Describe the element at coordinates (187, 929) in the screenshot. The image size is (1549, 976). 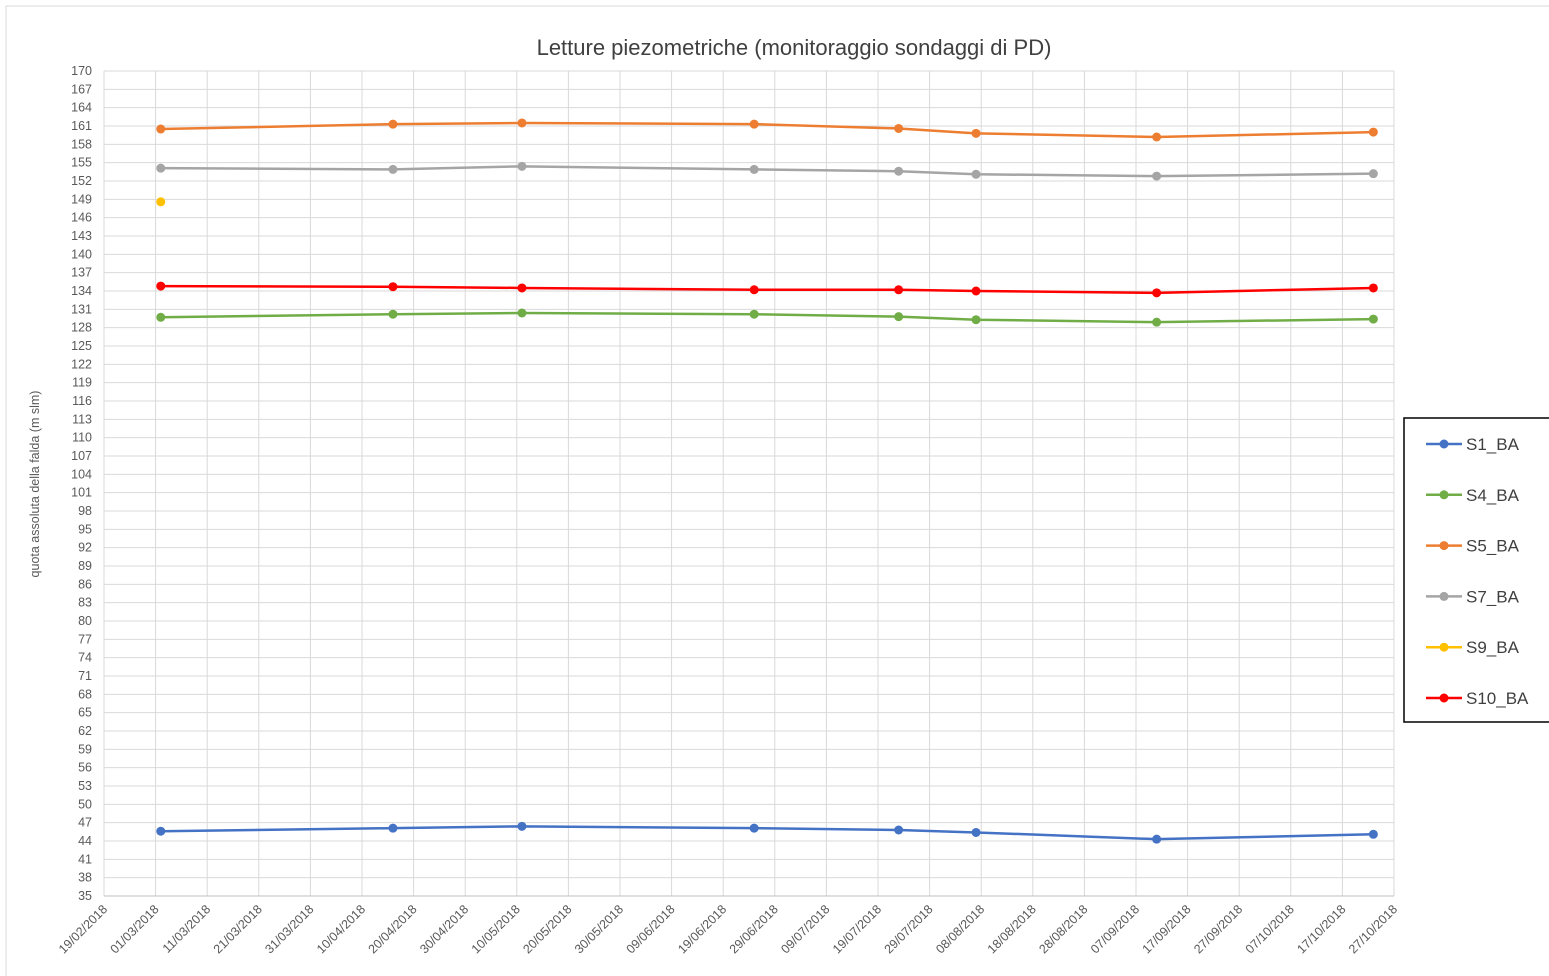
I see `x-tick-label: 11/03/2018` at that location.